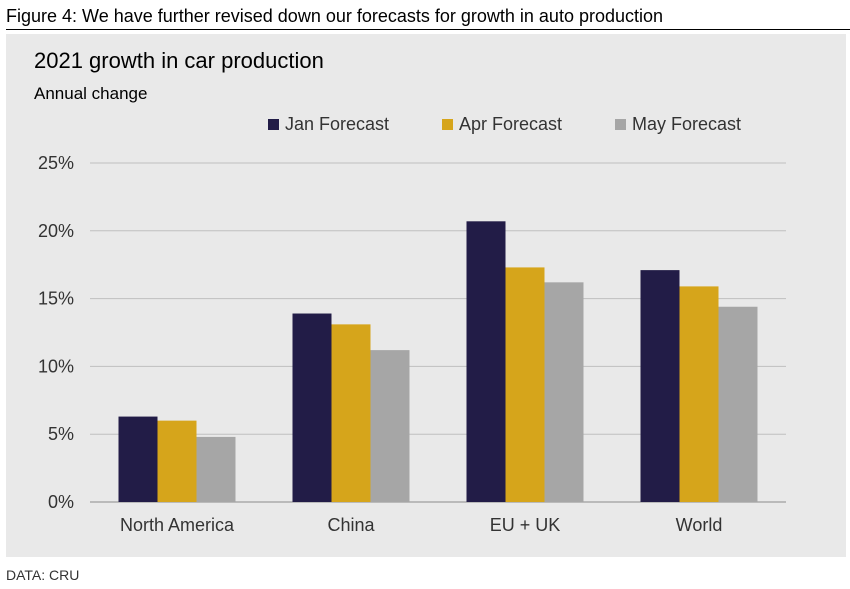 This screenshot has width=850, height=589. I want to click on chart-subtitle: Annual change, so click(91, 93).